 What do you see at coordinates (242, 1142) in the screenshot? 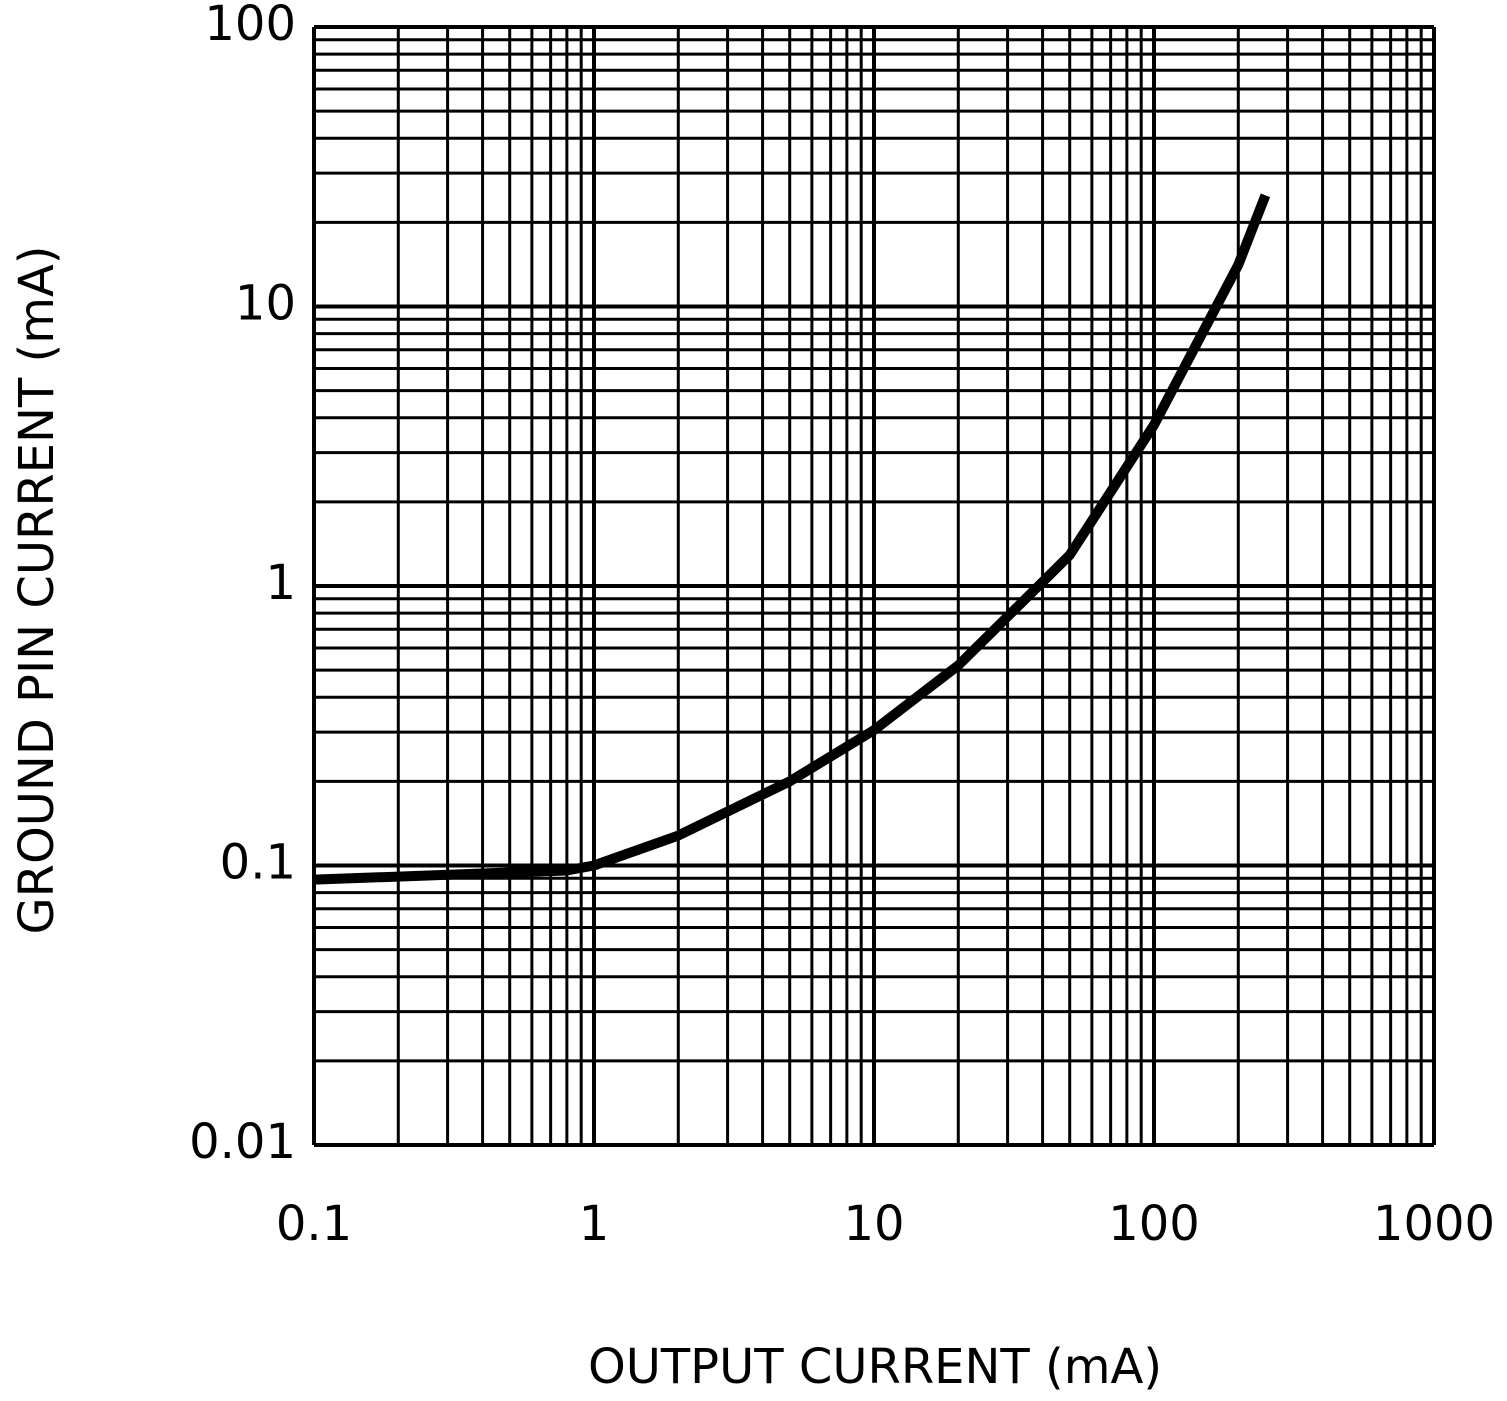
I see `y-tick-label: 0.01` at bounding box center [242, 1142].